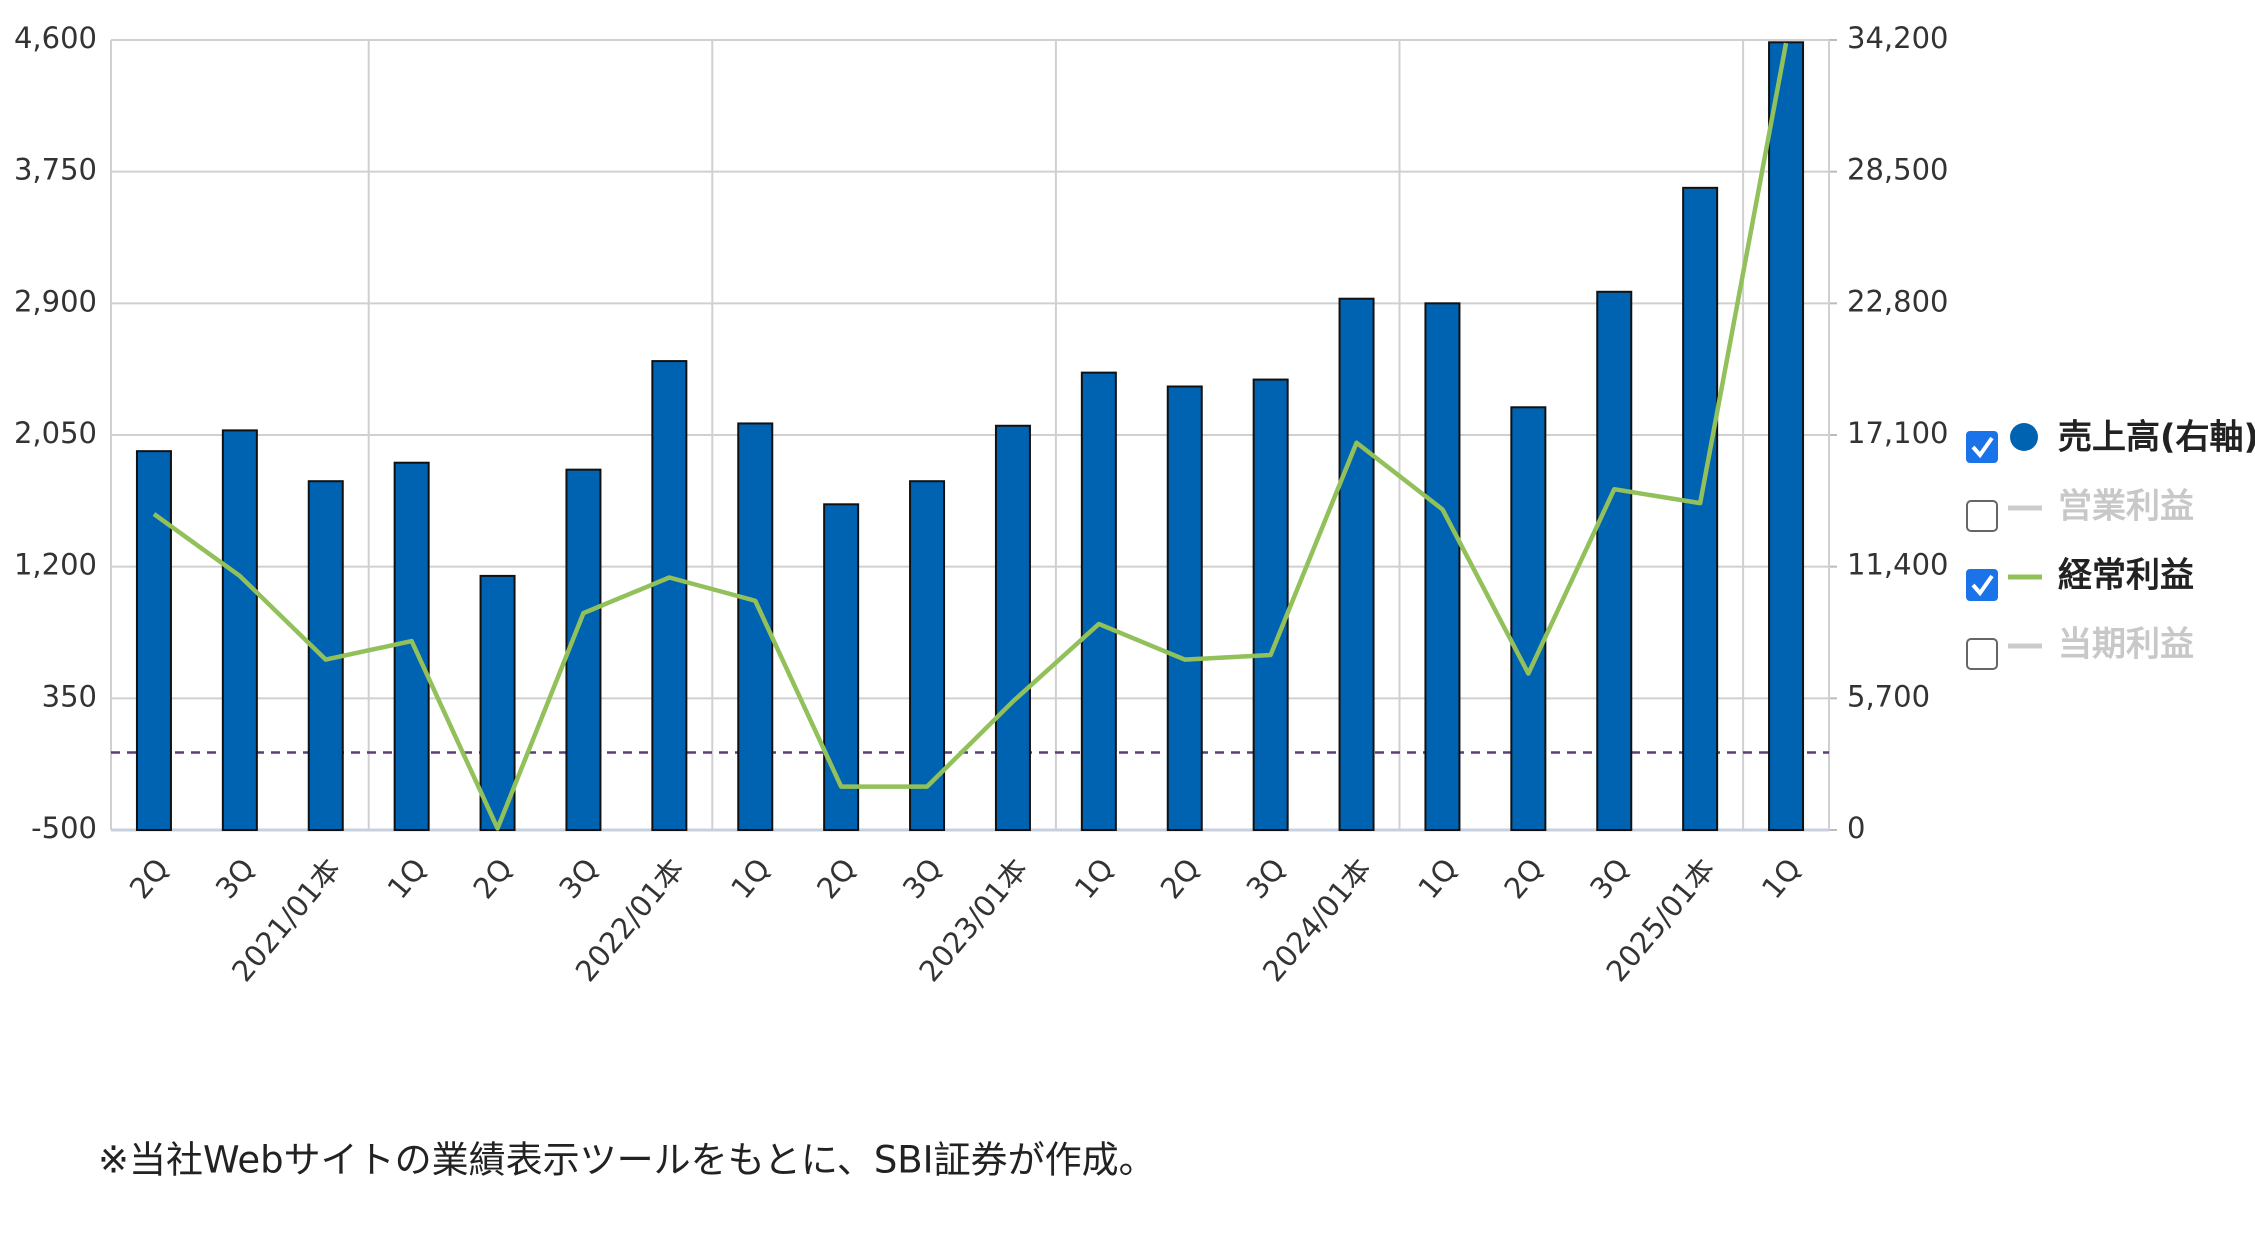 The image size is (2255, 1234). Describe the element at coordinates (1897, 38) in the screenshot. I see `y2-tick-label: 34,200` at that location.